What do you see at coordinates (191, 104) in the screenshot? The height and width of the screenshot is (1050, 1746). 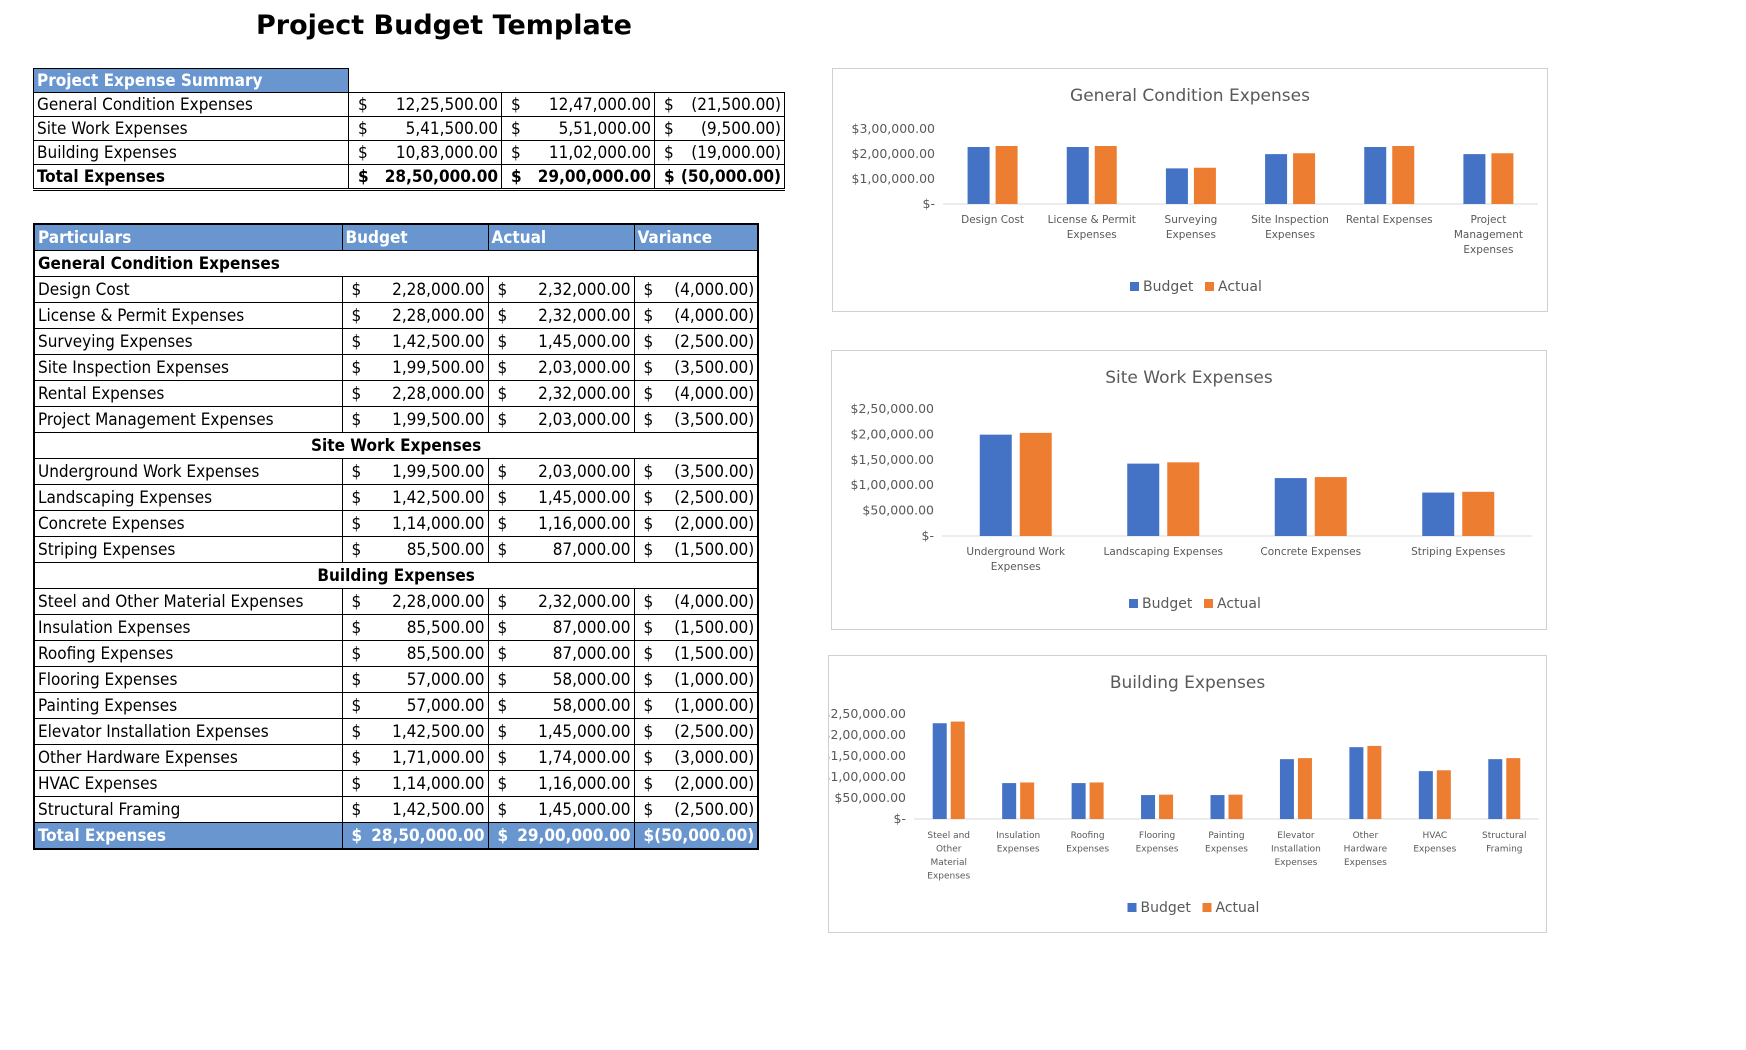 I see `row-label: General Condition Expenses` at bounding box center [191, 104].